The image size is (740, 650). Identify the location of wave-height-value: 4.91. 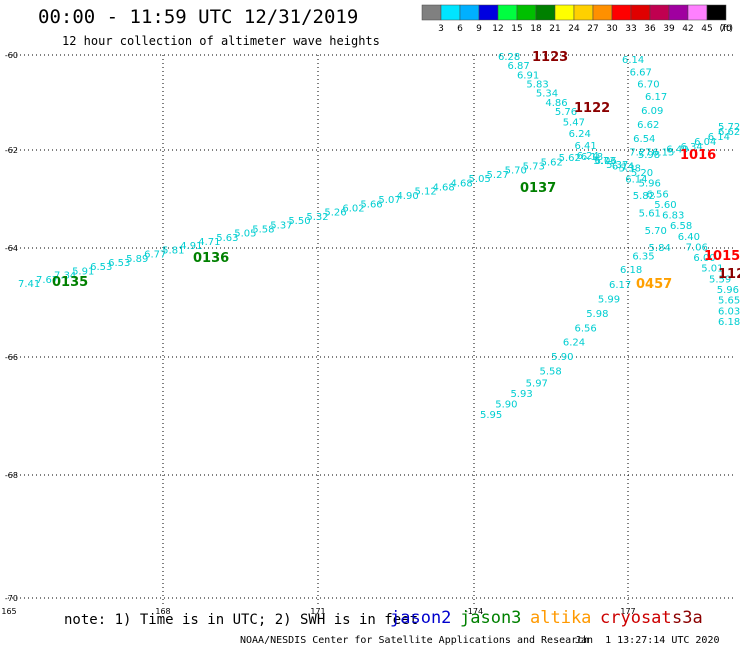
(191, 246).